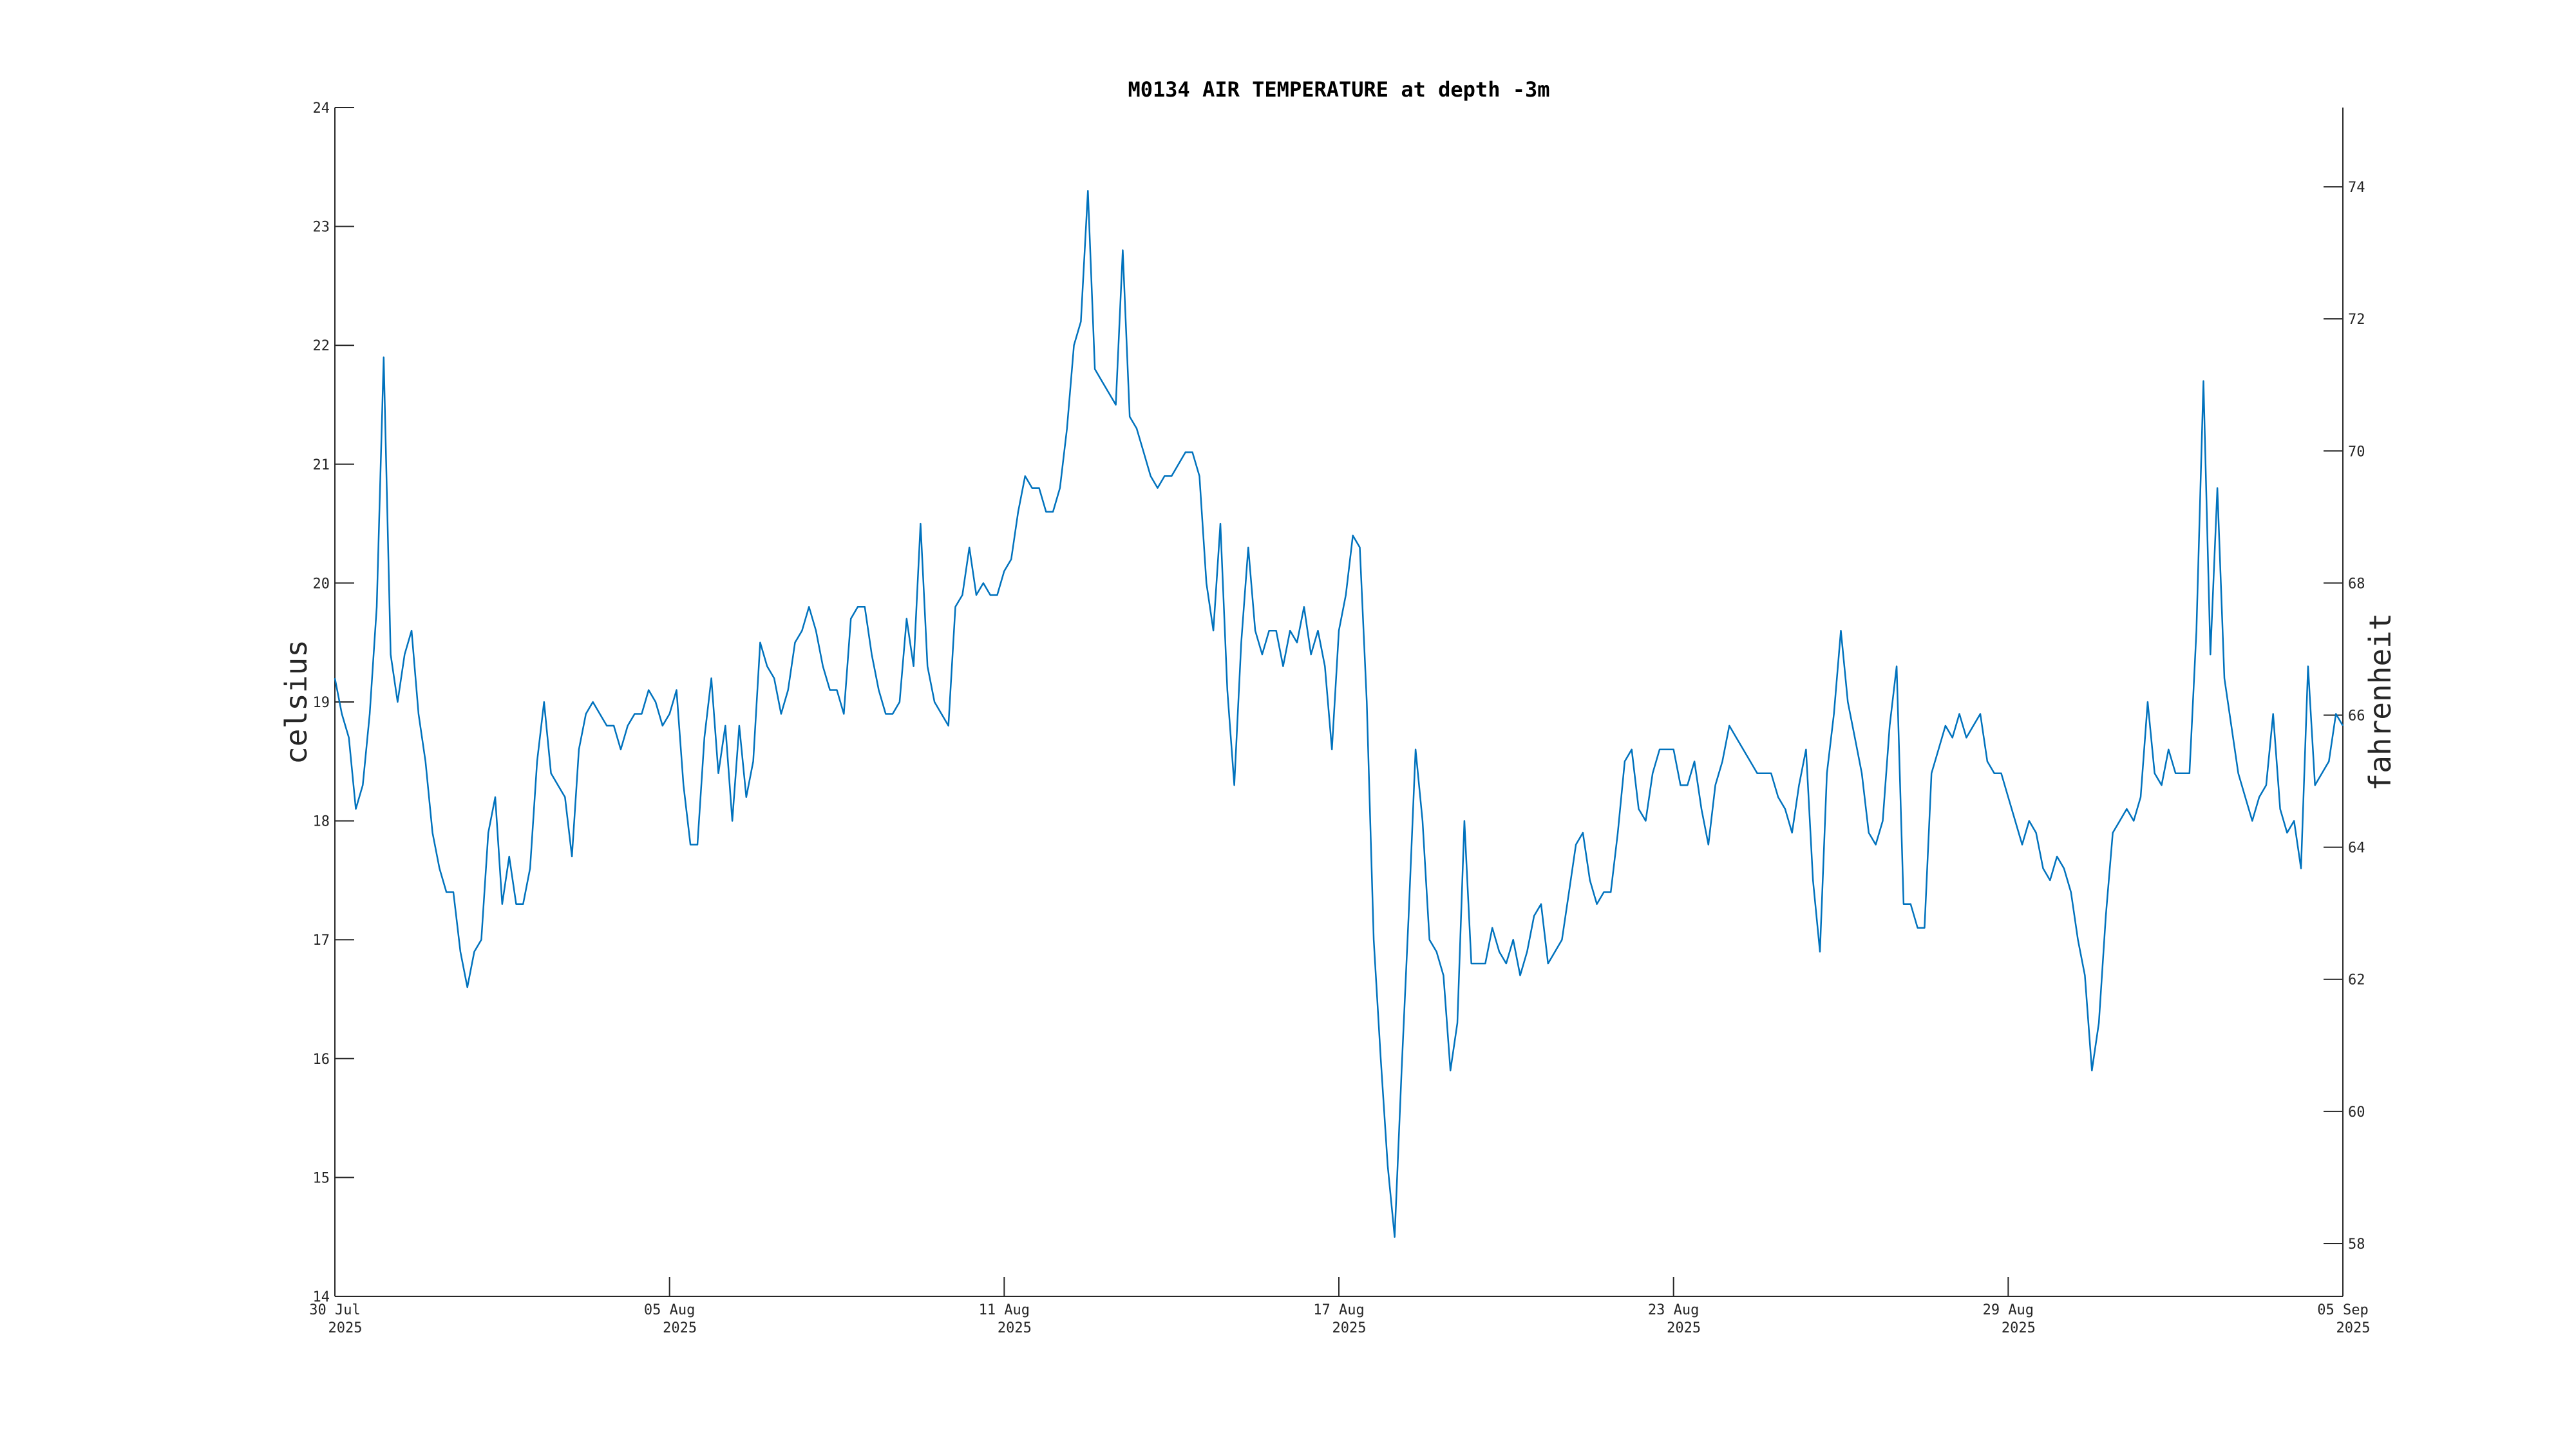 This screenshot has height=1449, width=2576. I want to click on y2-tick-label: 60, so click(2357, 1112).